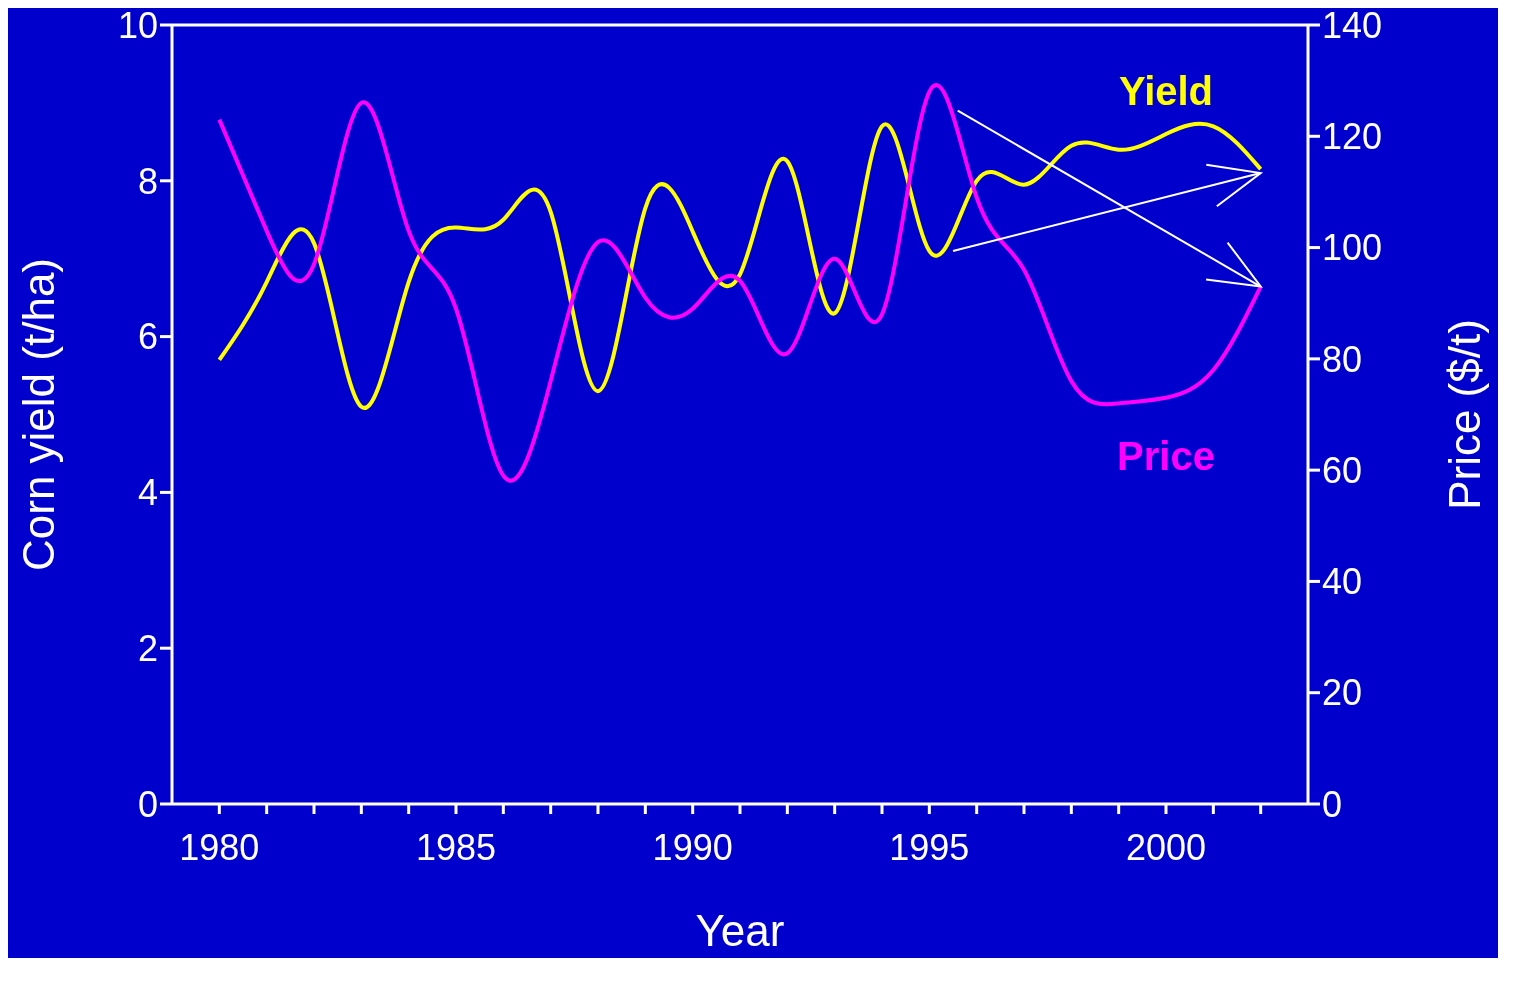 Image resolution: width=1526 pixels, height=994 pixels. I want to click on x-tick-label: 1990, so click(692, 847).